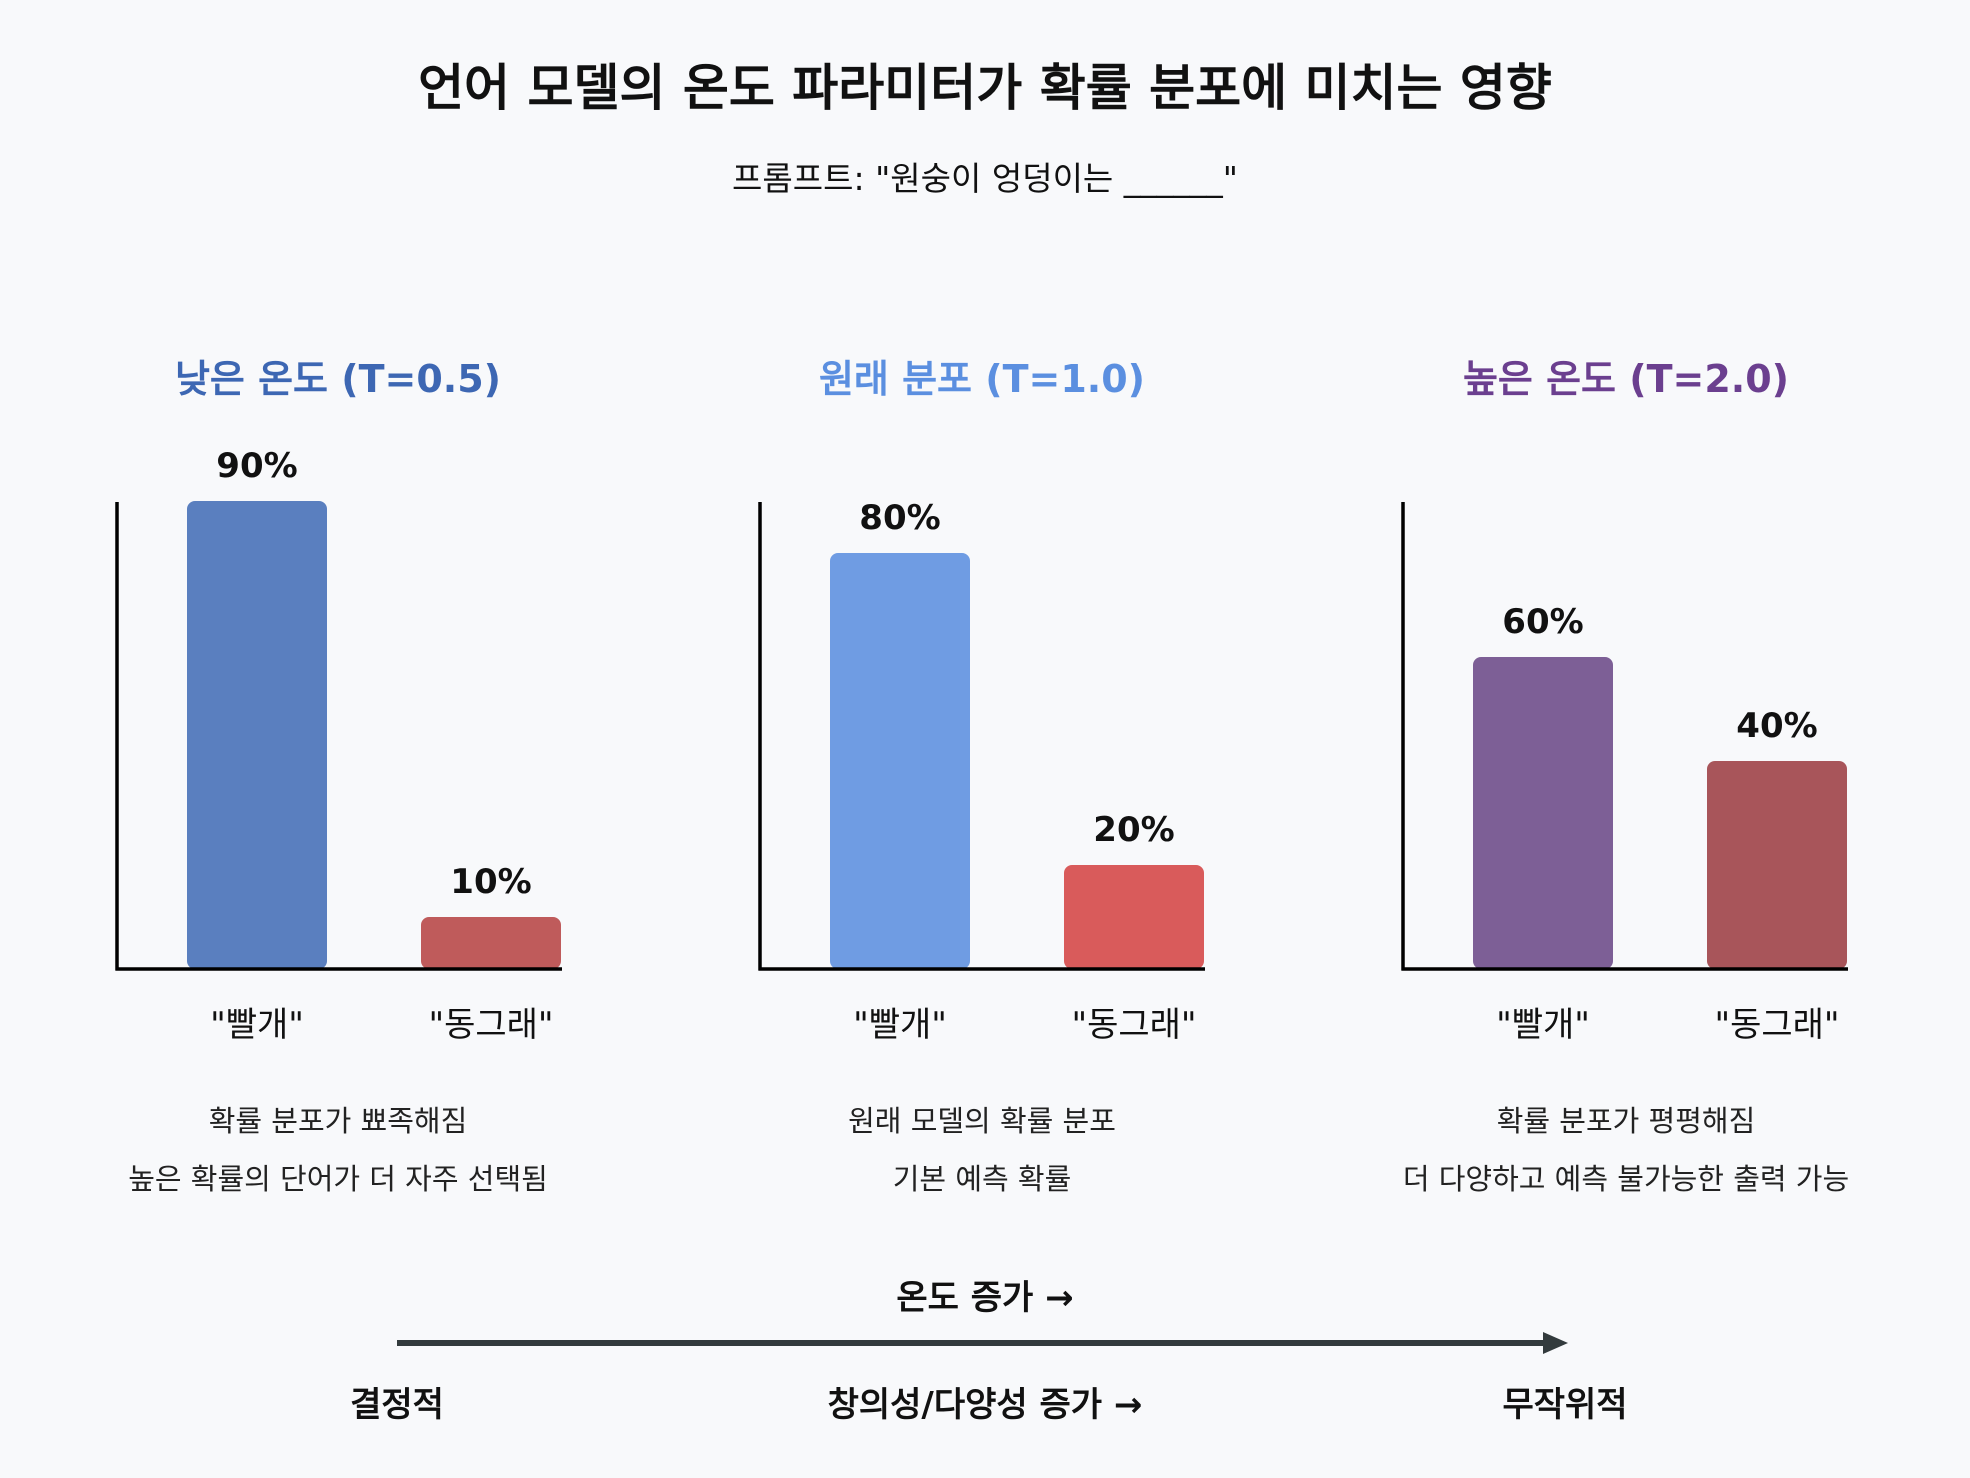 This screenshot has width=1970, height=1478. Describe the element at coordinates (397, 1405) in the screenshot. I see `deterministic-label: 결정적` at that location.